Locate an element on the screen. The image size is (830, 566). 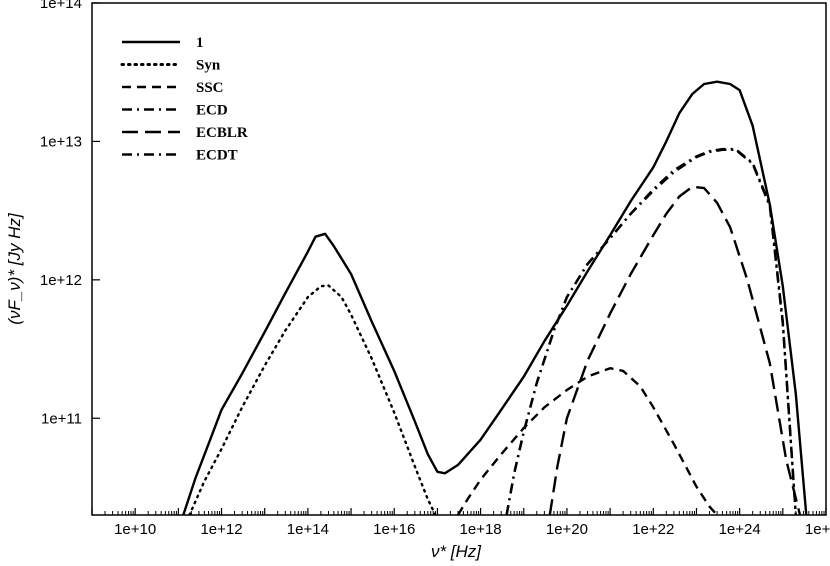
y-tick-label: 1e+12 is located at coordinates (61, 280).